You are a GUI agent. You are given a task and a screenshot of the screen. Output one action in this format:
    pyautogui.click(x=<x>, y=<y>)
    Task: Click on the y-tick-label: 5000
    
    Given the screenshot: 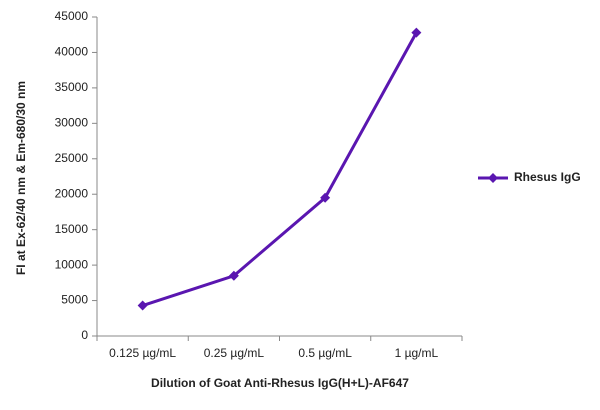 What is the action you would take?
    pyautogui.click(x=74, y=300)
    